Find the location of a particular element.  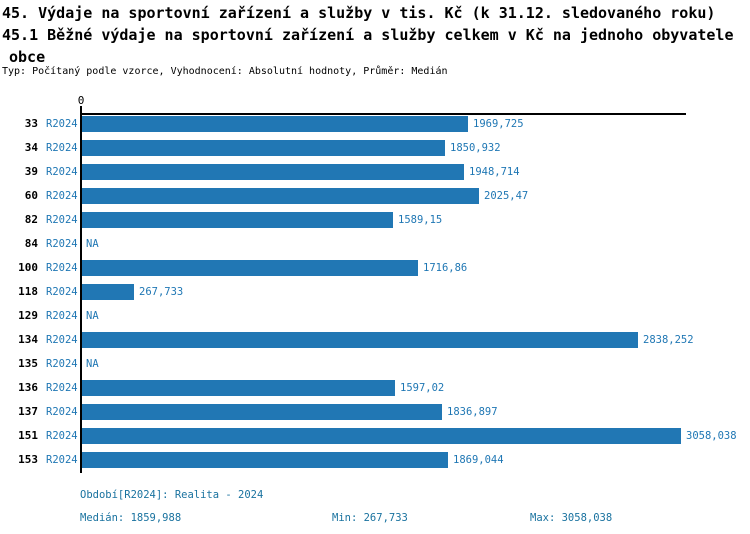

chart-row: 136 R2024 1597,02 is located at coordinates (375, 388).